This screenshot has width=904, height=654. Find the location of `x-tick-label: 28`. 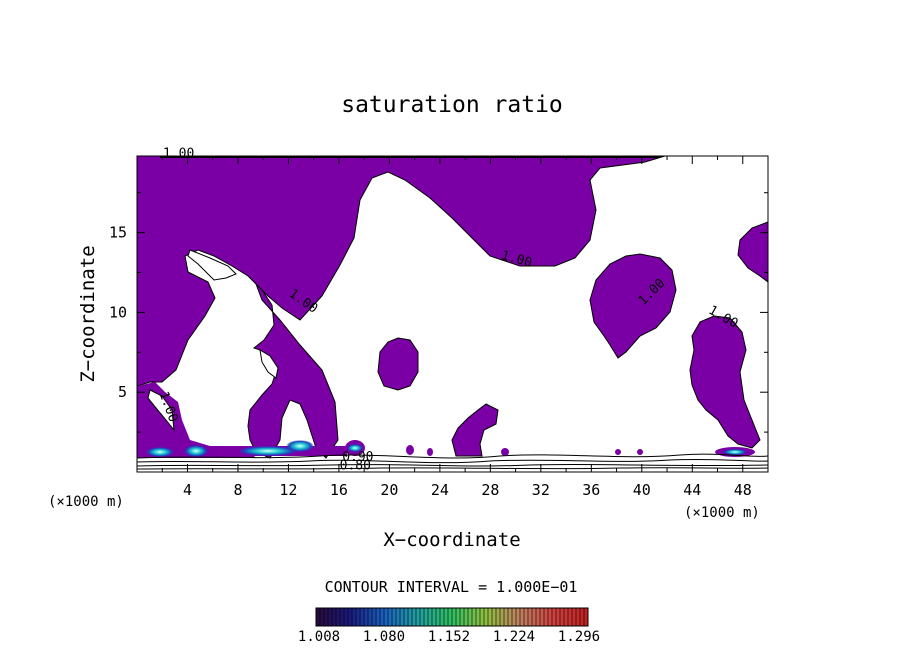

x-tick-label: 28 is located at coordinates (490, 490).